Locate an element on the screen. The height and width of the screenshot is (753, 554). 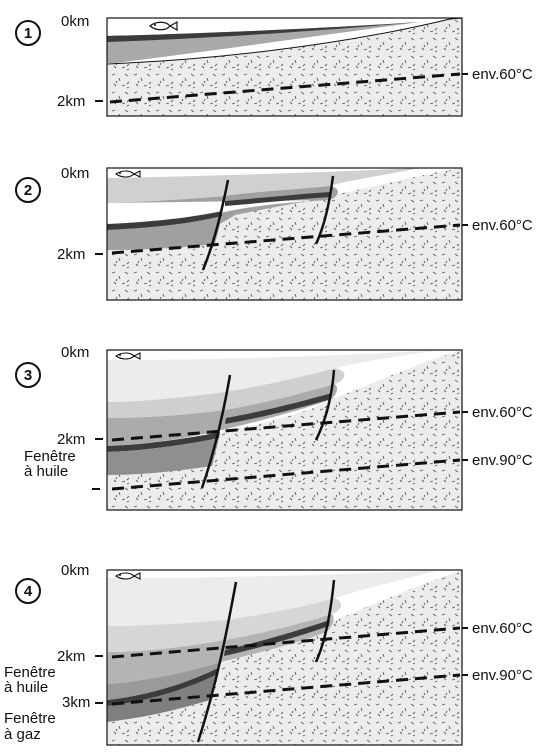
step-number: 3 is located at coordinates (28, 375).